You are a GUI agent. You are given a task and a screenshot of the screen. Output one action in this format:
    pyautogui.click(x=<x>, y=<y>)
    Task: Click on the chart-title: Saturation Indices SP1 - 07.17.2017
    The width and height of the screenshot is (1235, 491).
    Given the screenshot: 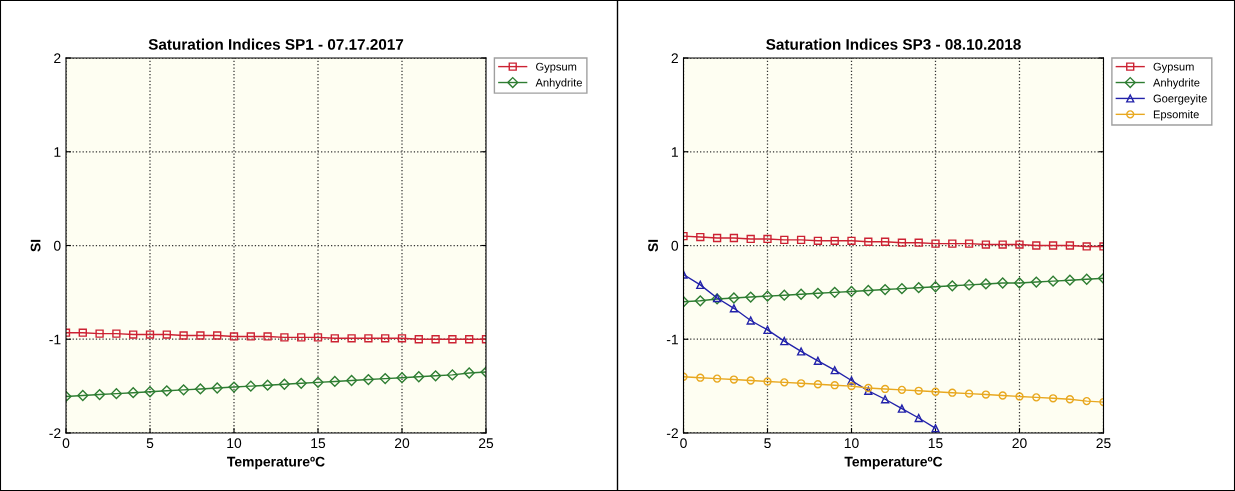 What is the action you would take?
    pyautogui.click(x=276, y=44)
    